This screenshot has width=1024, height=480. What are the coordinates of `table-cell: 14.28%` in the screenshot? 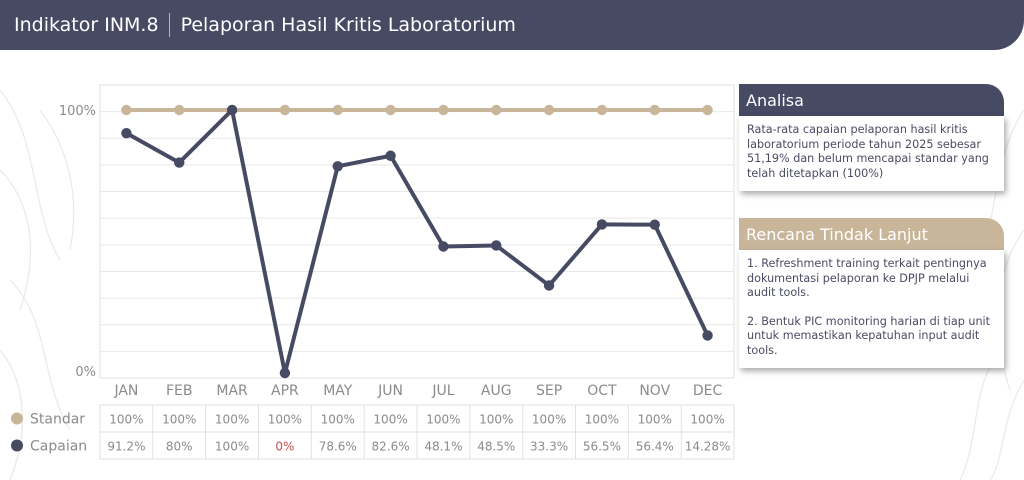 It's located at (708, 447).